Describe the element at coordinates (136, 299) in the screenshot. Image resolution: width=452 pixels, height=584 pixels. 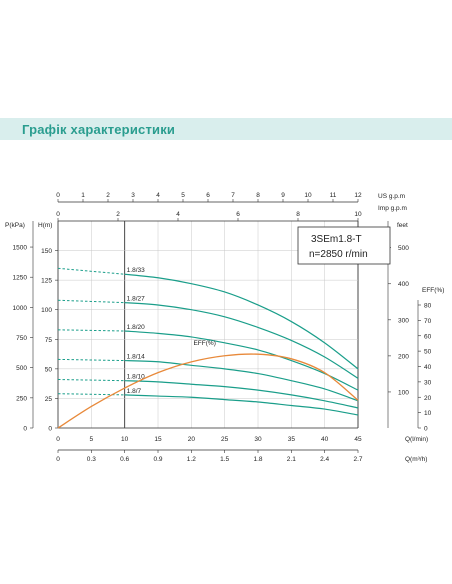
I see `curve-label: 1.8/27` at that location.